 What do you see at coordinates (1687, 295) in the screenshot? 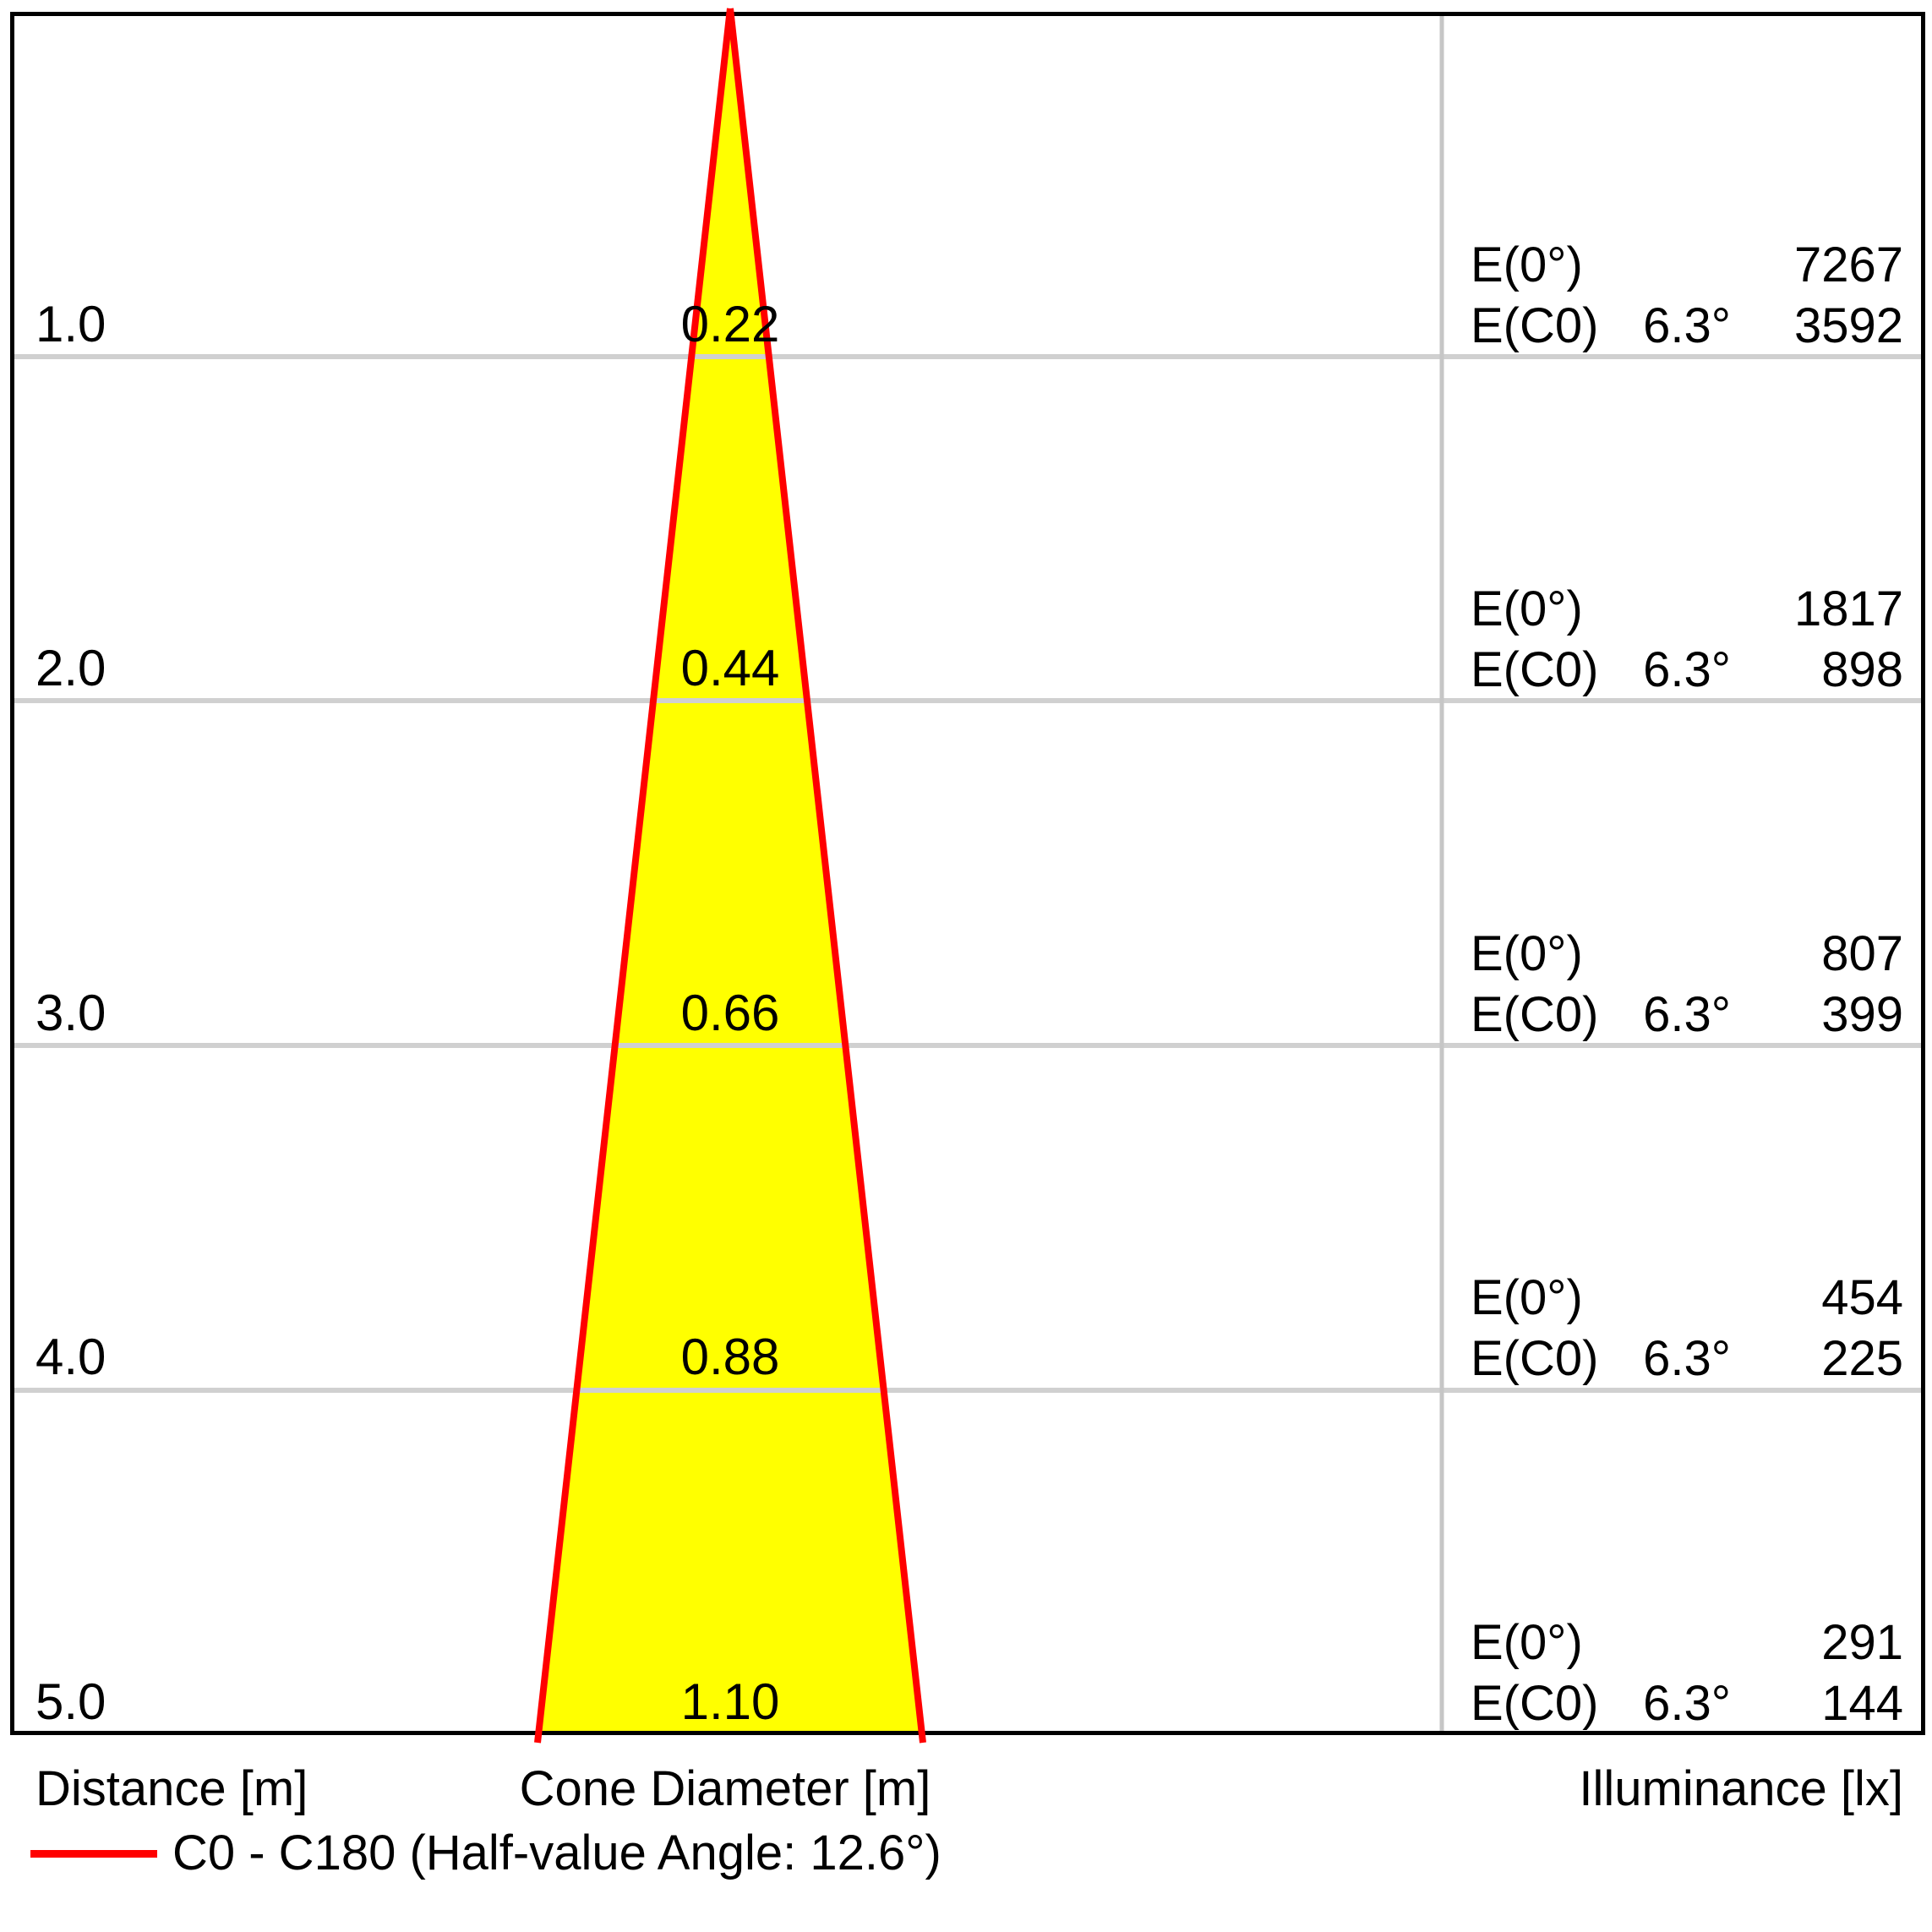
I see `illuminance-block: E(0°) 7267 E(C0) 6.3° 3592` at bounding box center [1687, 295].